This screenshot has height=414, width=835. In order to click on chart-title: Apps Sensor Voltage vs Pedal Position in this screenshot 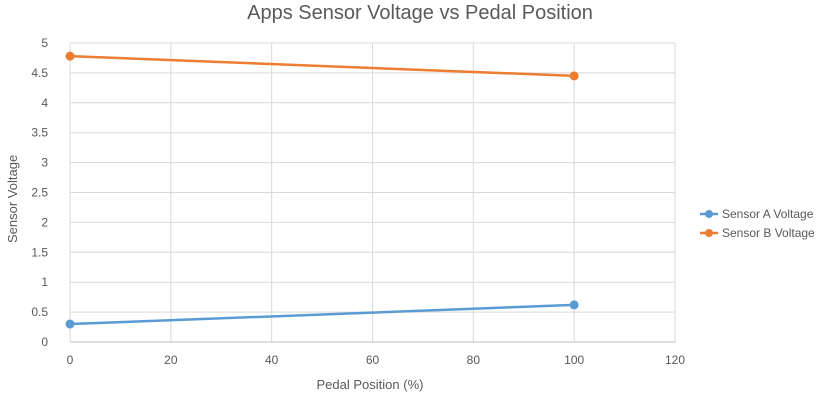, I will do `click(420, 13)`.